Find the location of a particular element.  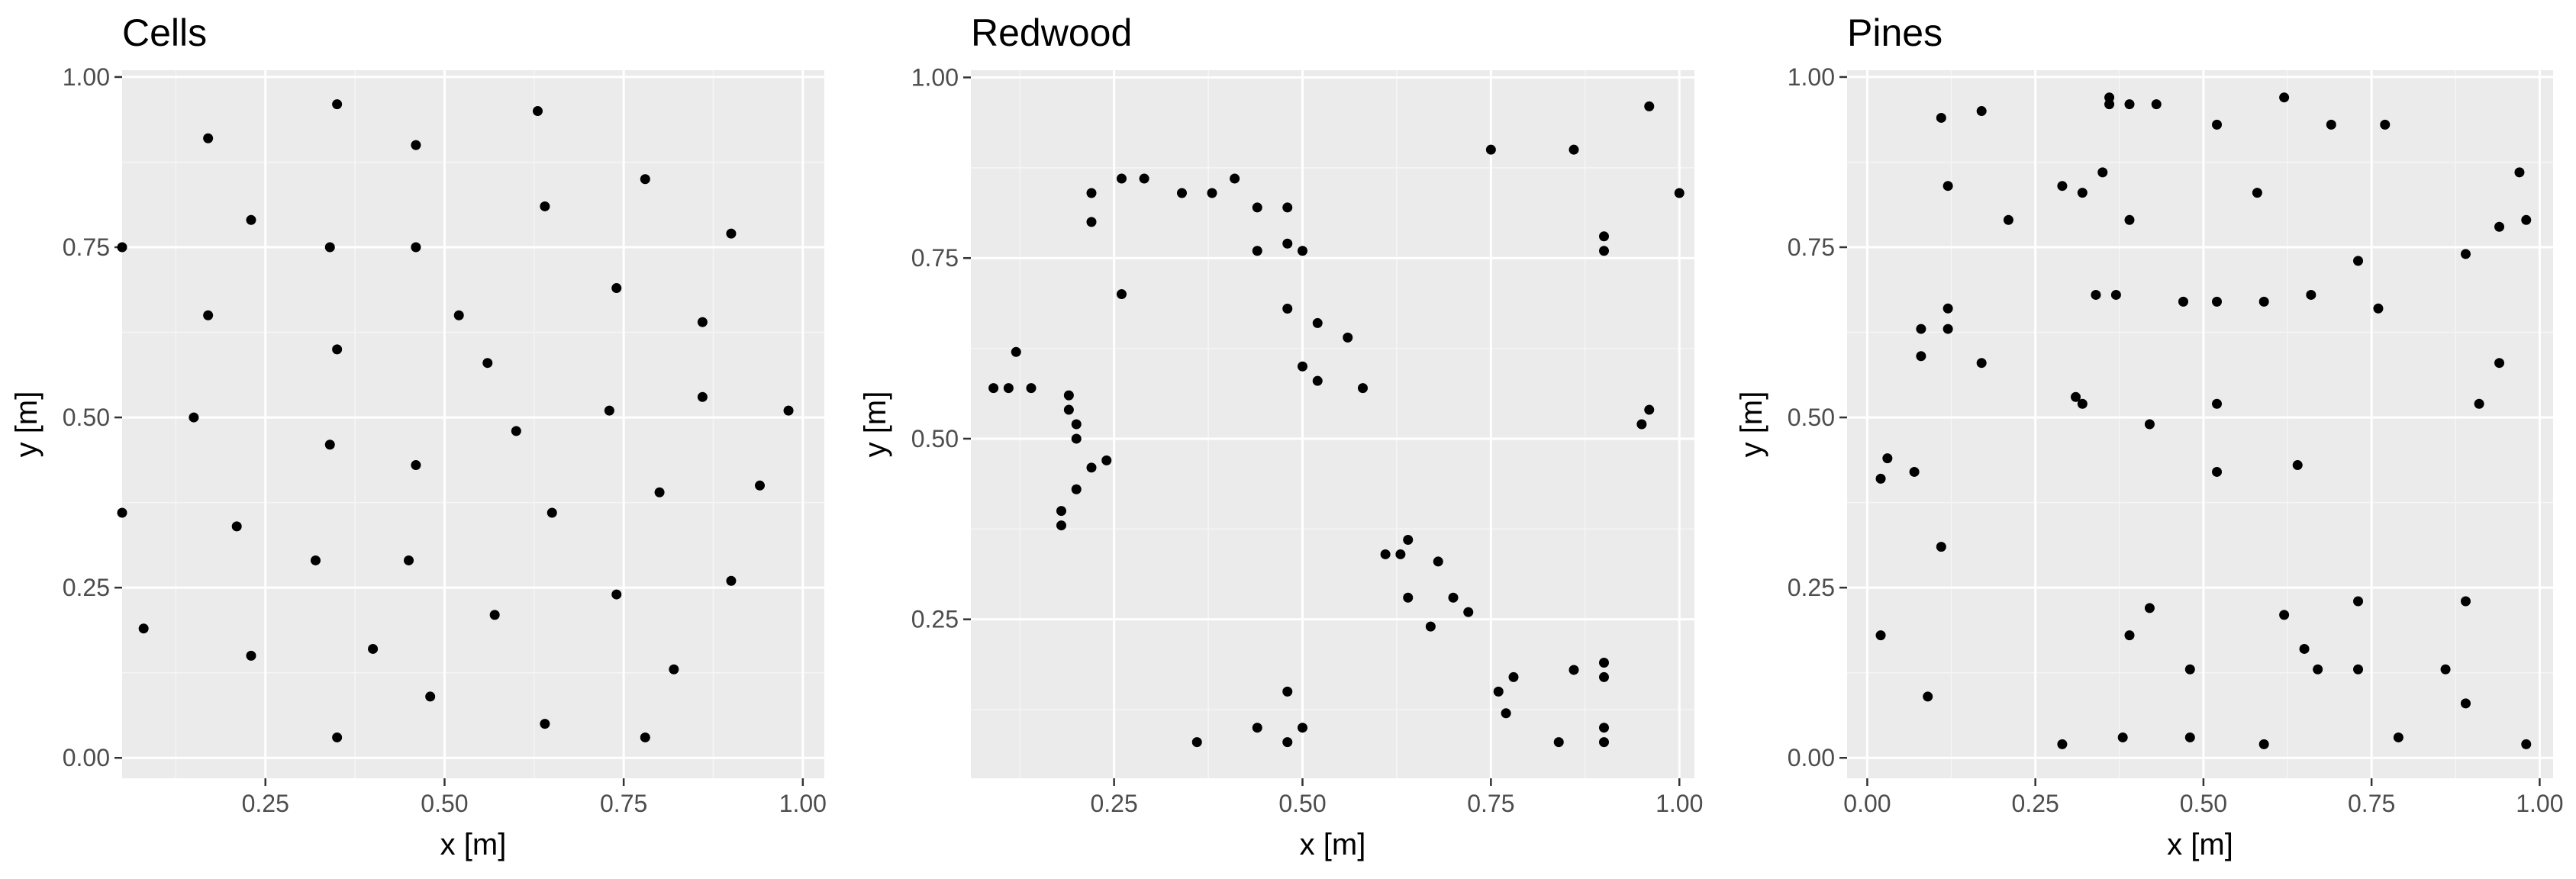

panel-title: Redwood is located at coordinates (1051, 32).